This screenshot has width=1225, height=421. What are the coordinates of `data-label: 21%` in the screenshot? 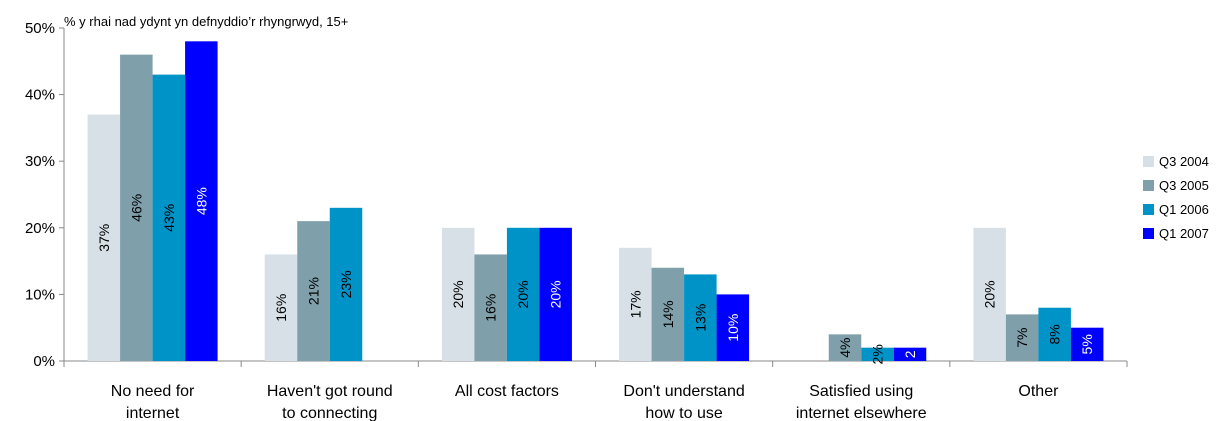 It's located at (314, 291).